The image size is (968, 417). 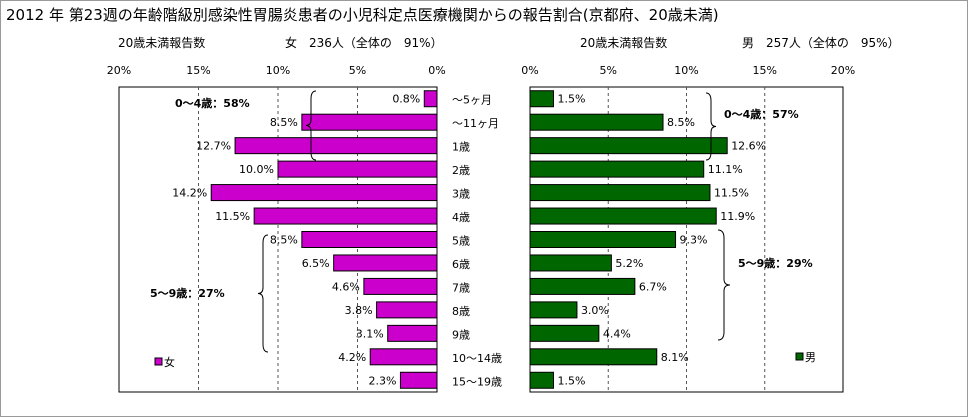 I want to click on female-data-label: 6.5%, so click(x=316, y=263).